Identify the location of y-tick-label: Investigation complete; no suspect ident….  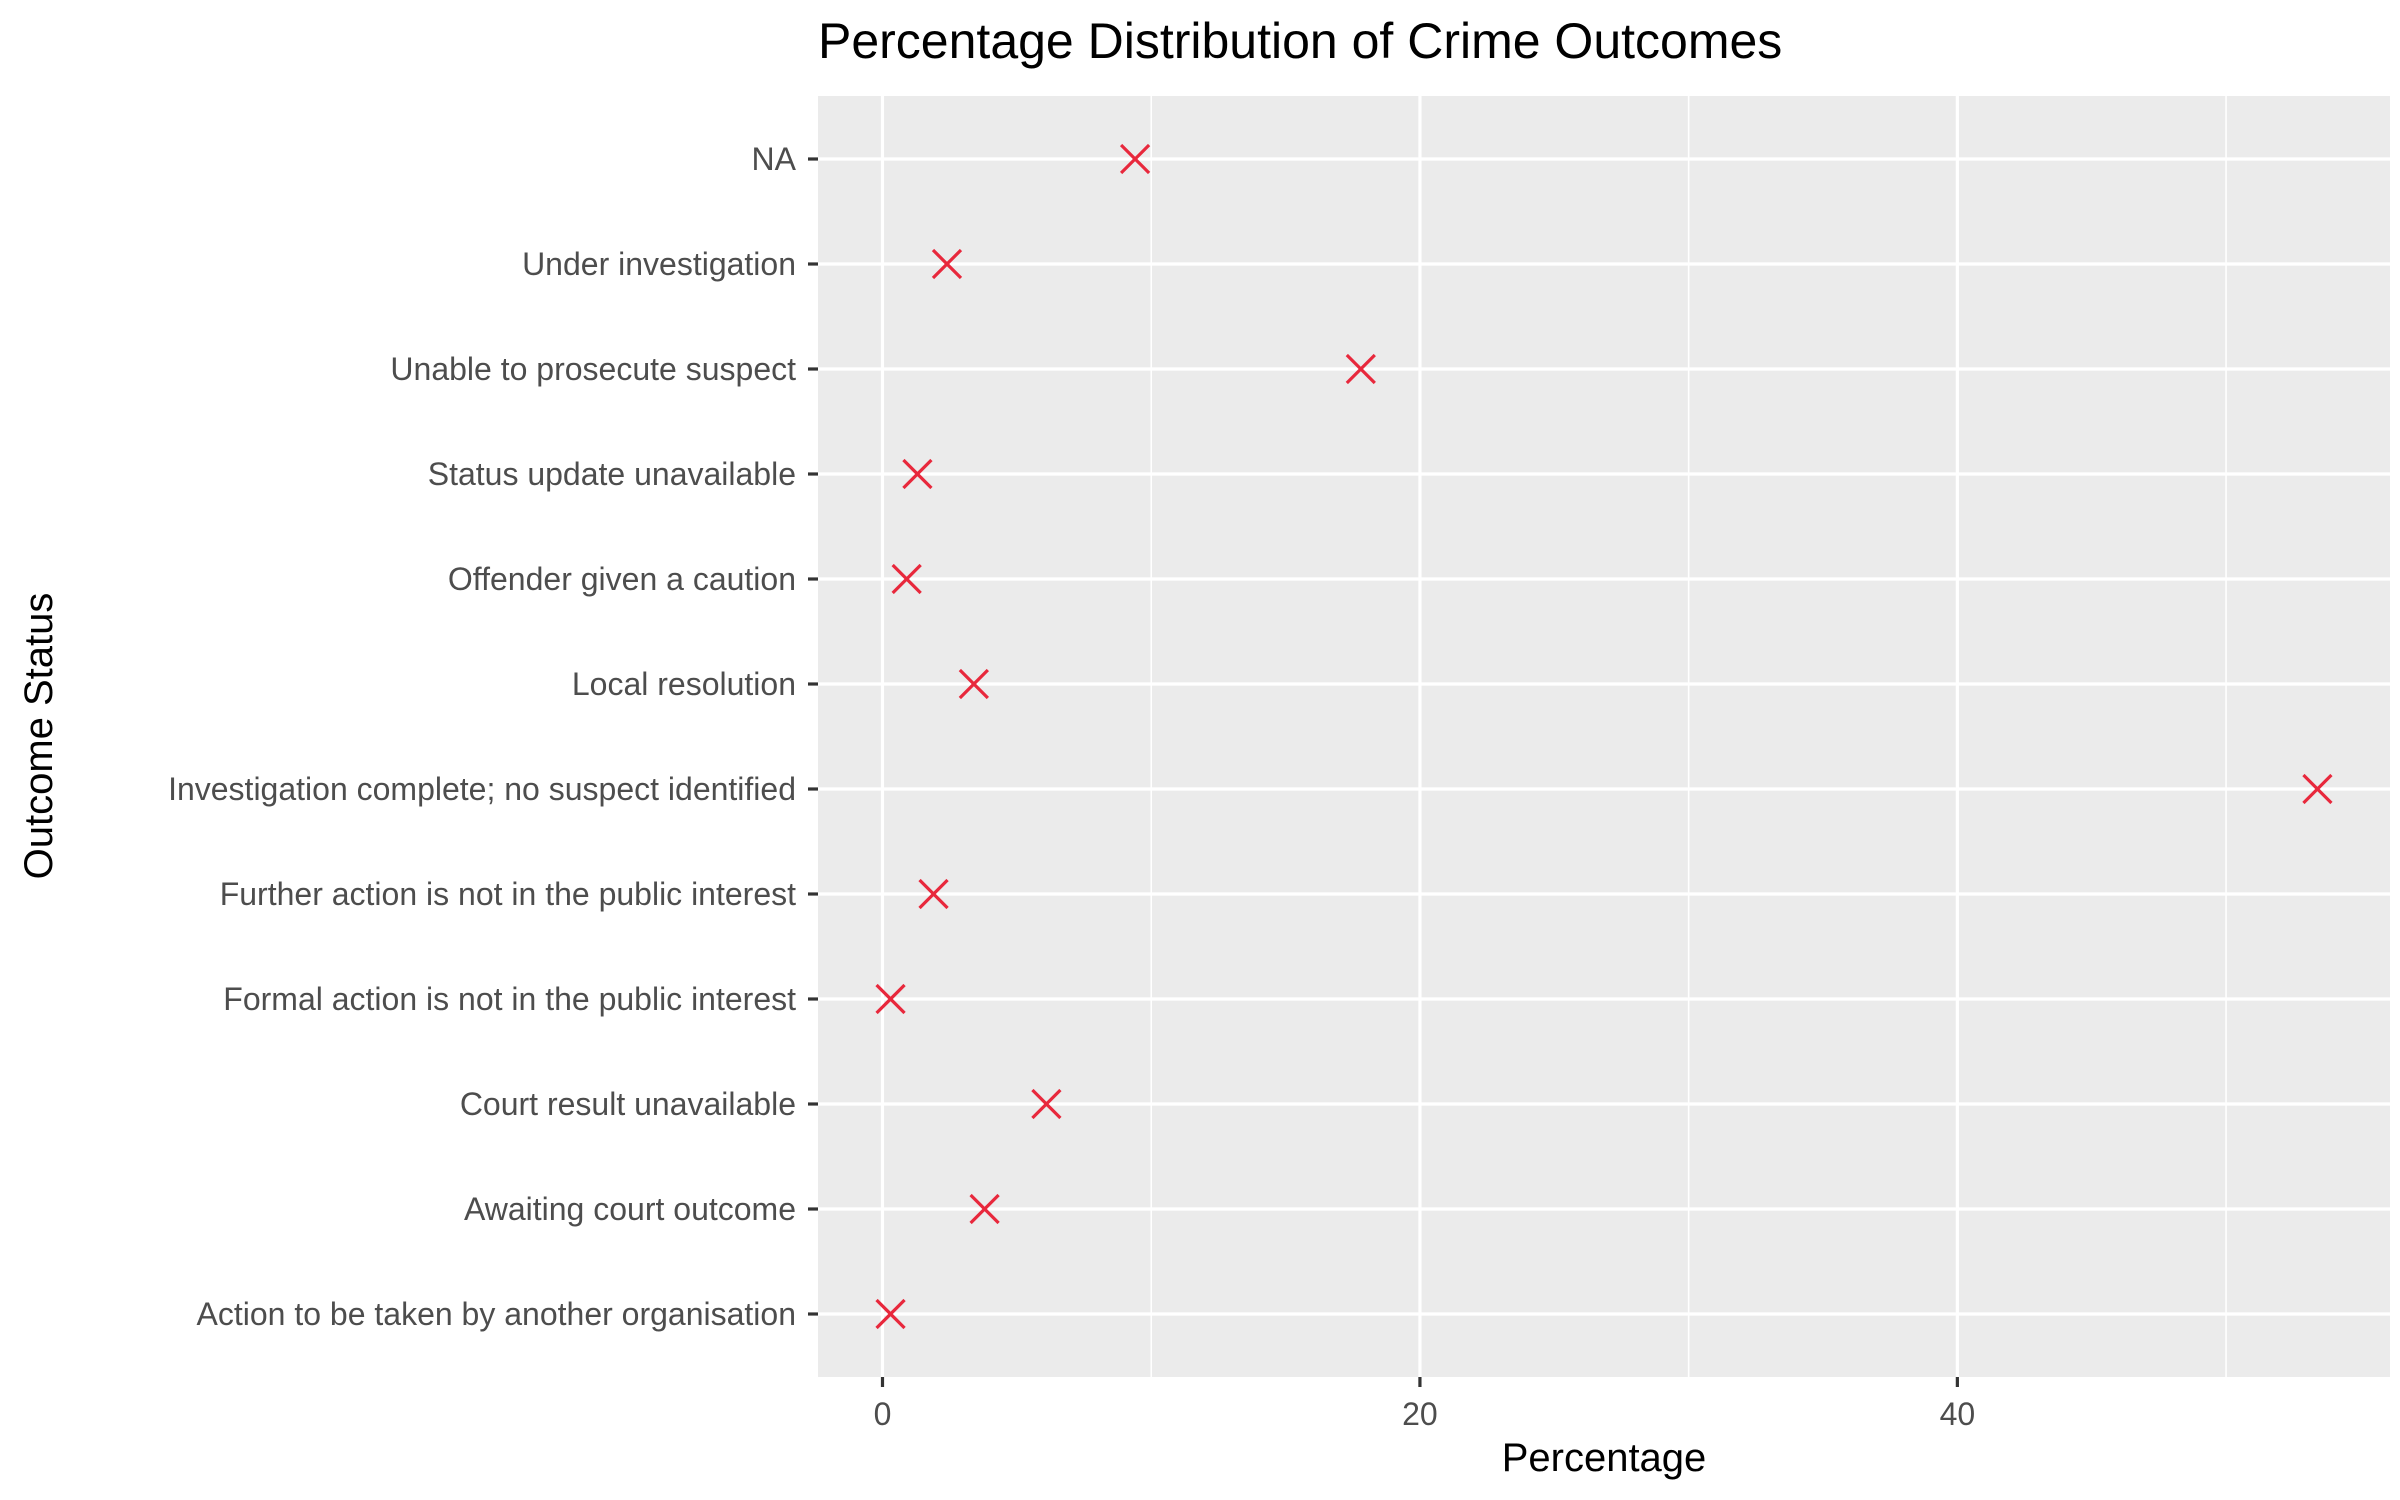
(482, 789).